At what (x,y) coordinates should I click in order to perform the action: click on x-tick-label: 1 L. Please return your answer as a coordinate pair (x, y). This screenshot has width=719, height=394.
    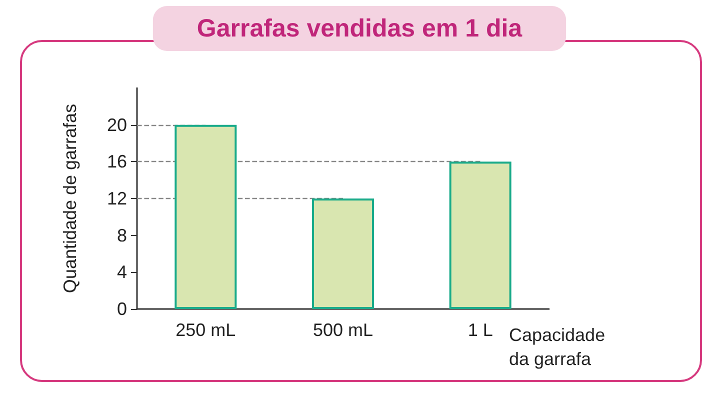
    Looking at the image, I should click on (480, 330).